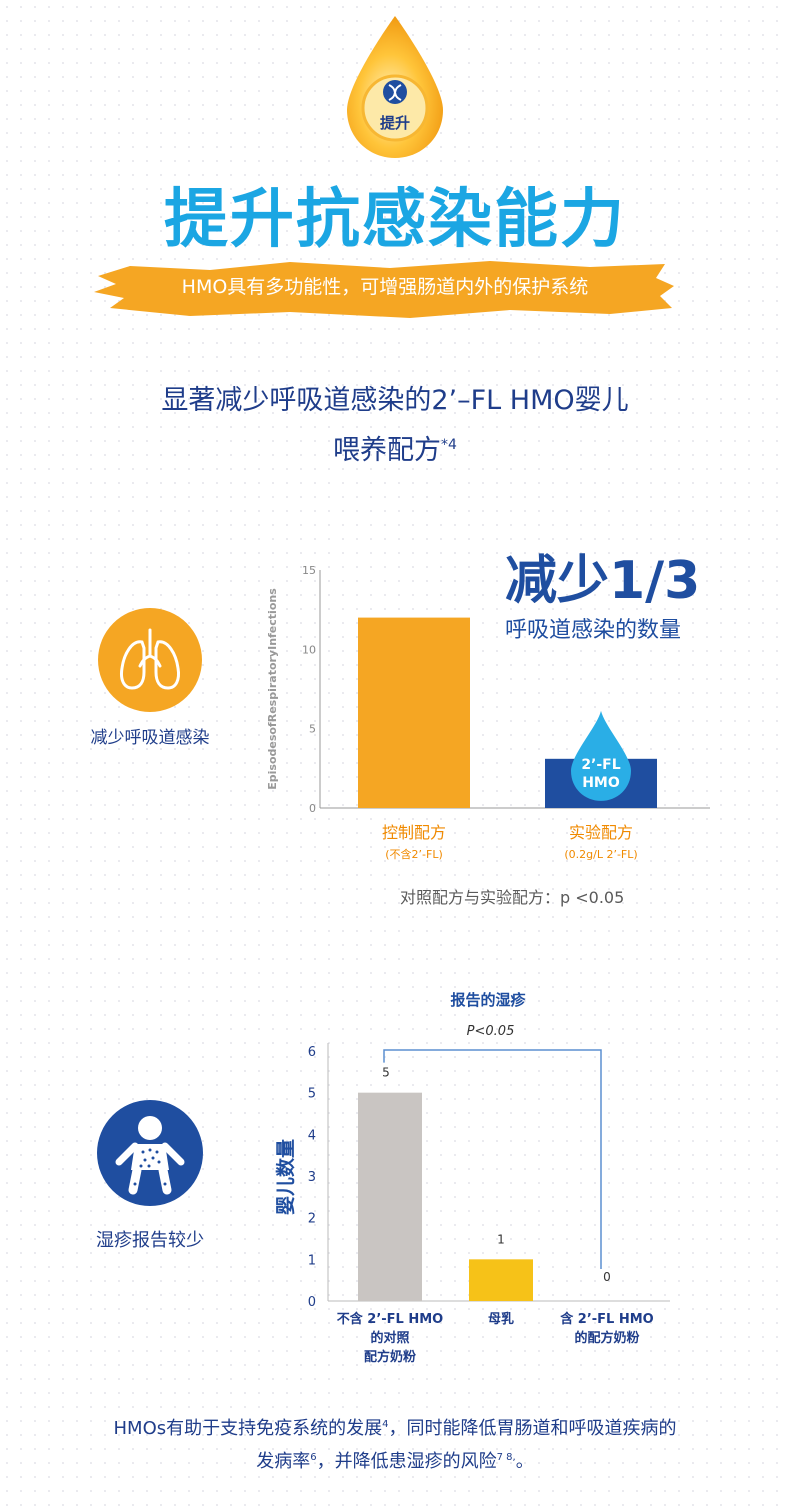 The height and width of the screenshot is (1506, 790). What do you see at coordinates (313, 1457) in the screenshot?
I see `footer-ref: 6` at bounding box center [313, 1457].